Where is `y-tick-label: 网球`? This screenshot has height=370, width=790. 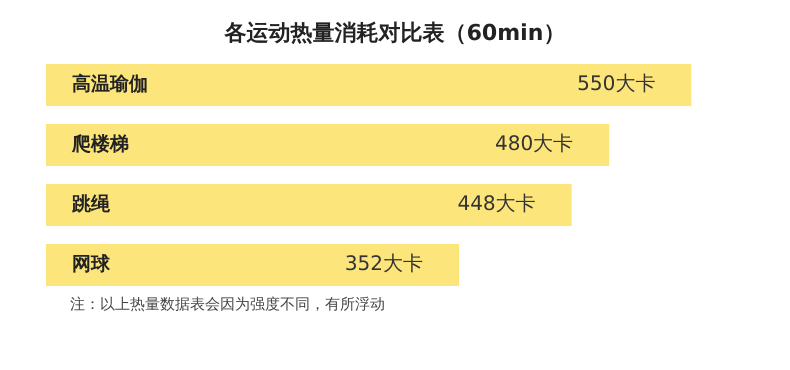
y-tick-label: 网球 is located at coordinates (91, 263).